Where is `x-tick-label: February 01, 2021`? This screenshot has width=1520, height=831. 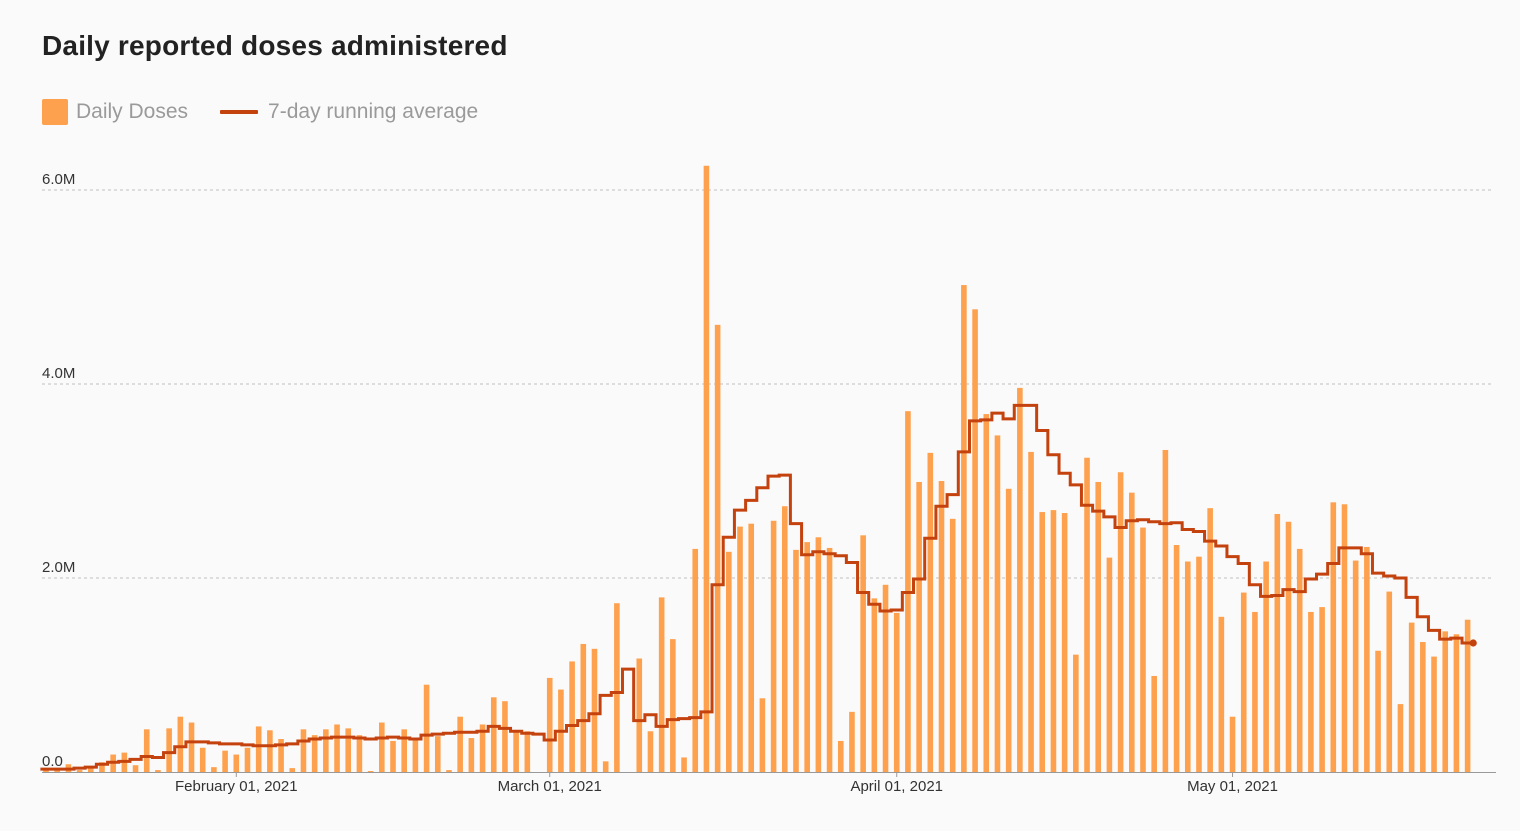 x-tick-label: February 01, 2021 is located at coordinates (236, 786).